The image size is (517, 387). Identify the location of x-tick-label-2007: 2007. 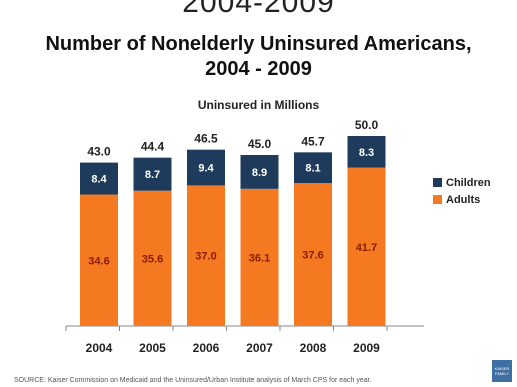
(259, 348).